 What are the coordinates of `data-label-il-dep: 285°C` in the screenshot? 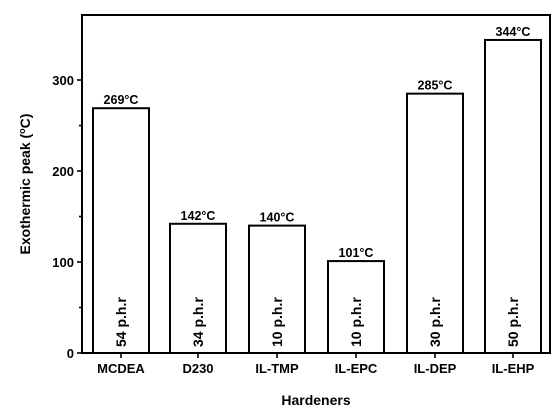 It's located at (435, 86).